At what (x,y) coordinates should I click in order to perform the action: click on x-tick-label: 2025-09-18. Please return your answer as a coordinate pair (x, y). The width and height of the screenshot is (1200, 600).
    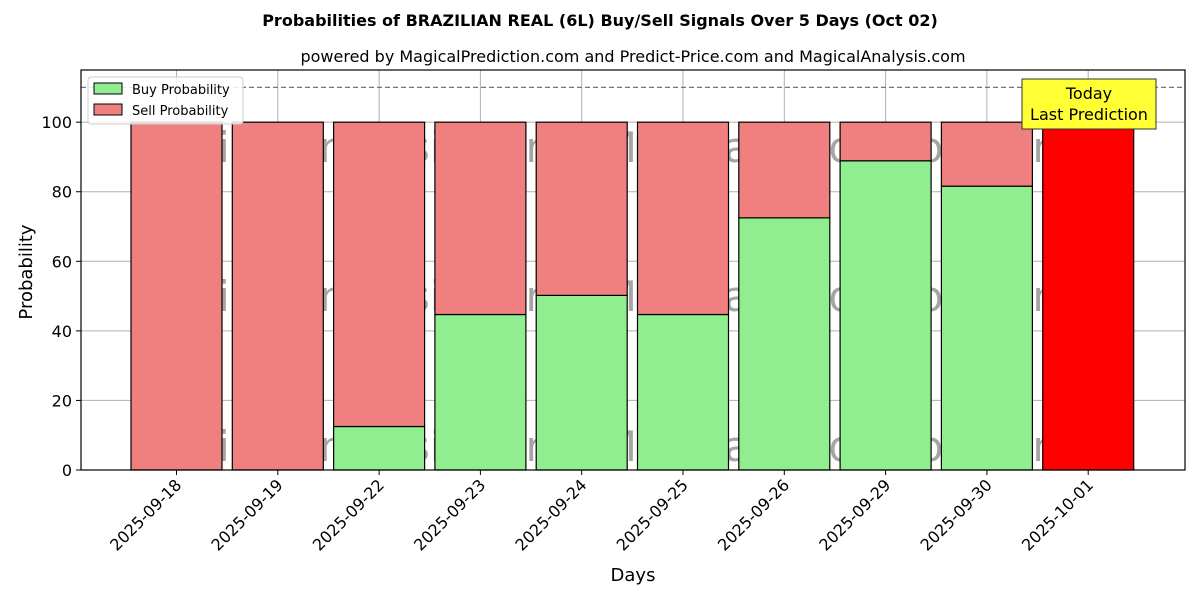
    Looking at the image, I should click on (145, 514).